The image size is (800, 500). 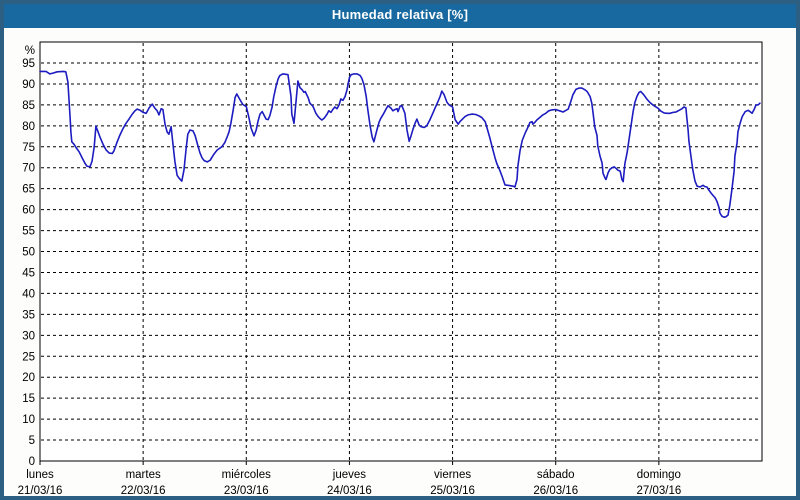 I want to click on x-axis-day-label: jueves, so click(x=349, y=475).